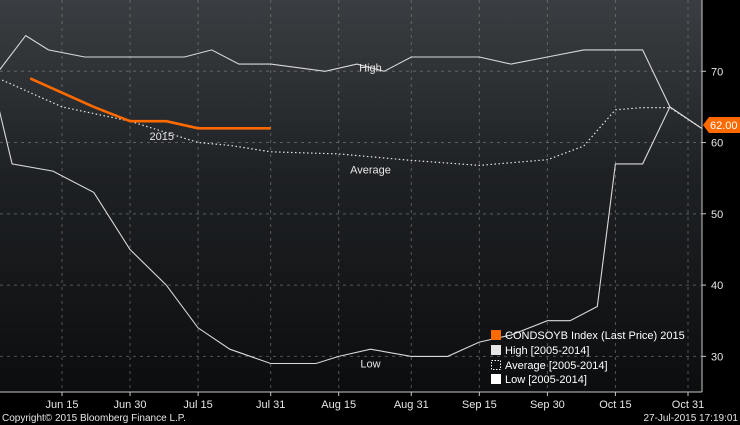 The height and width of the screenshot is (425, 740). What do you see at coordinates (717, 72) in the screenshot?
I see `y-tick-label: 70` at bounding box center [717, 72].